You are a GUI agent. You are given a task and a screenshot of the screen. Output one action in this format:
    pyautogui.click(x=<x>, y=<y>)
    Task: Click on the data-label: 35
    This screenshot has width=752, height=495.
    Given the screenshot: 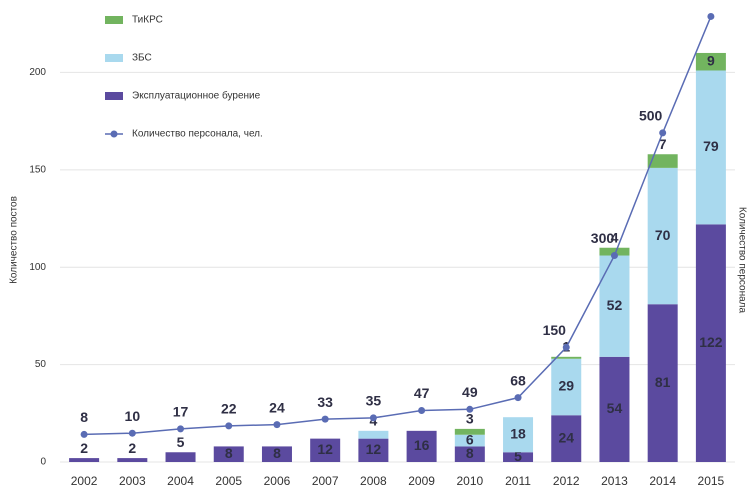 What is the action you would take?
    pyautogui.click(x=374, y=401)
    